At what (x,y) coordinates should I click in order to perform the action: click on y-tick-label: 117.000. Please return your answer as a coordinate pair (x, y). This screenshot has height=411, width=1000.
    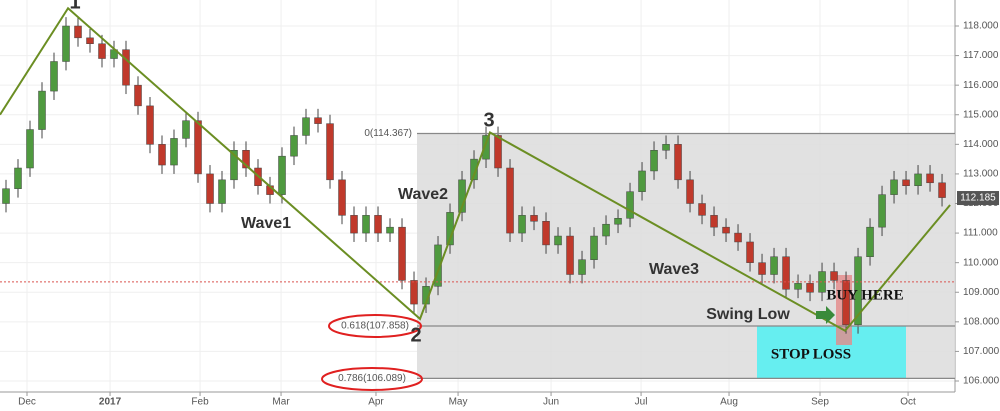
    Looking at the image, I should click on (981, 55).